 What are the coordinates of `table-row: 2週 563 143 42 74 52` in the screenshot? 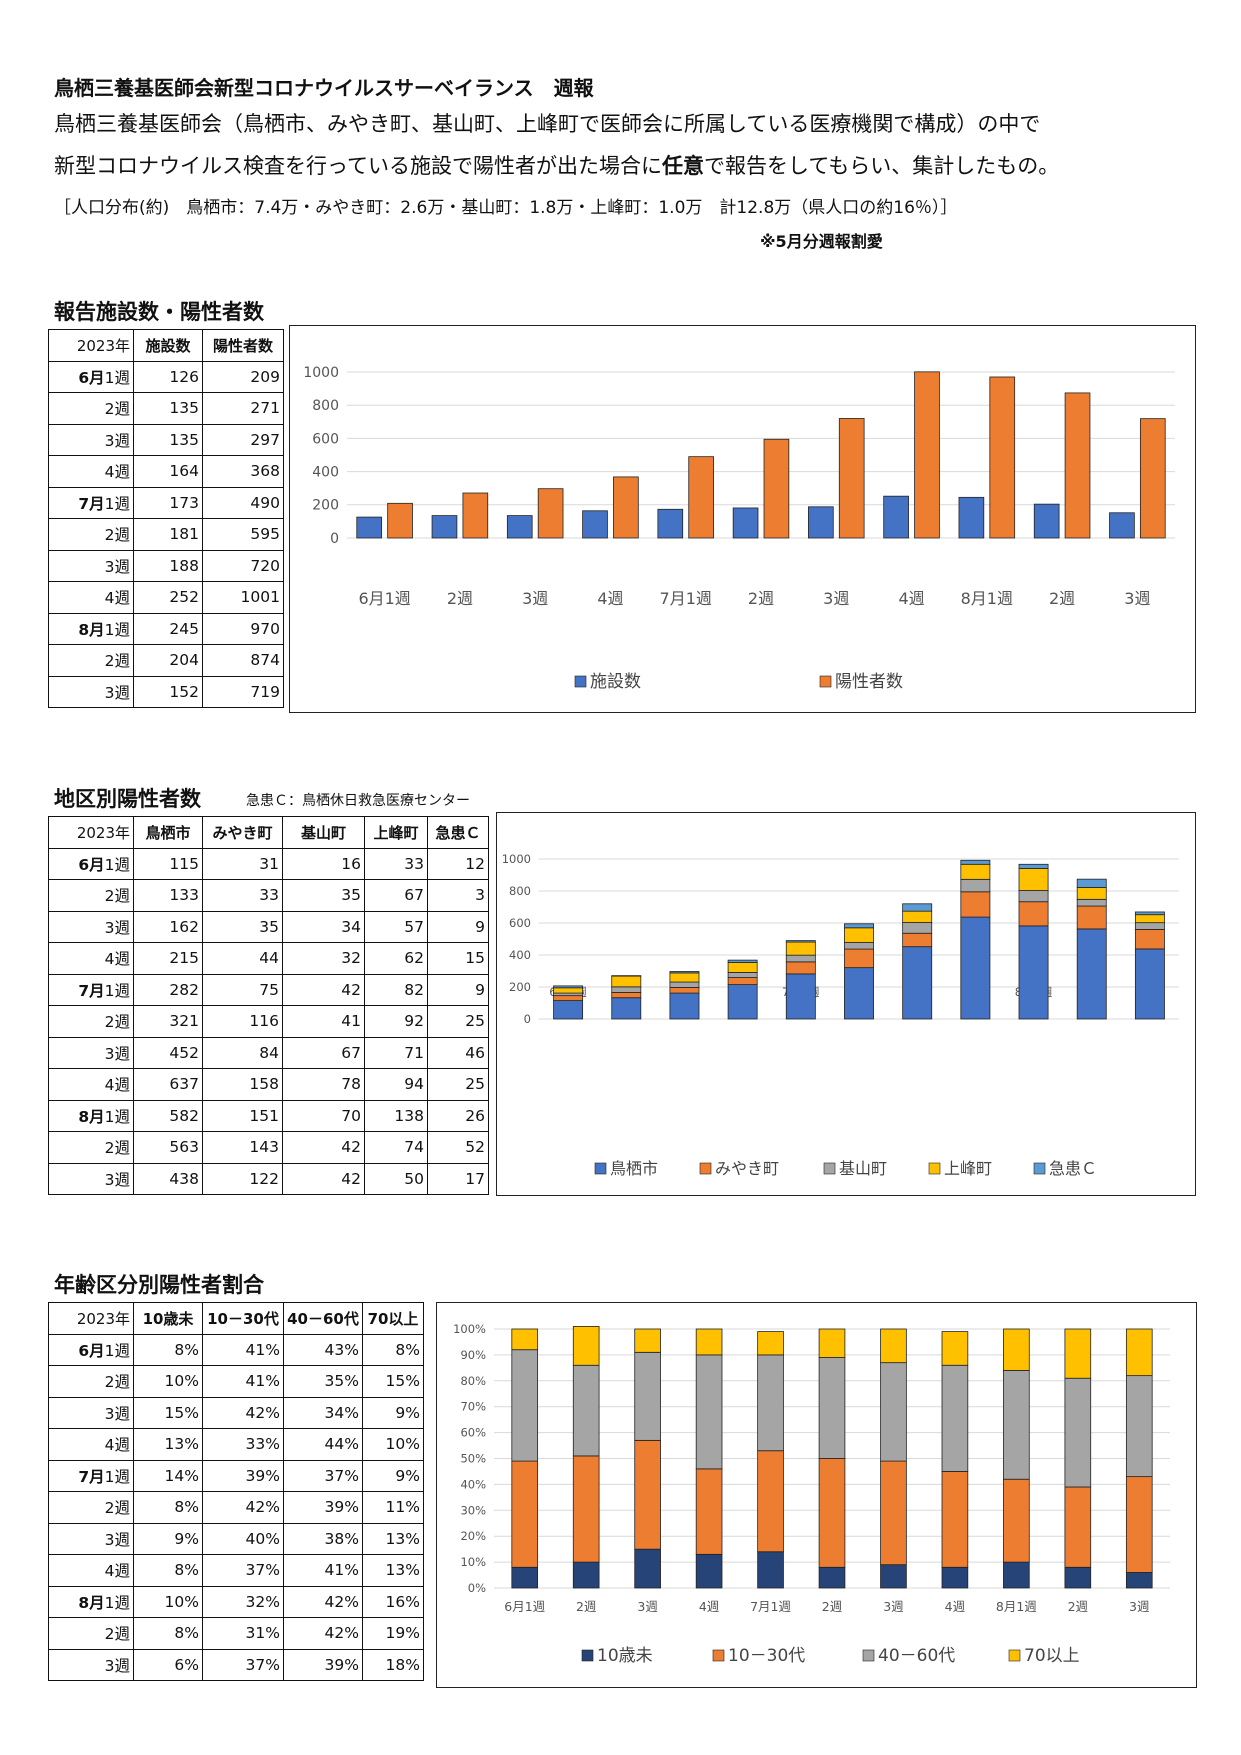 It's located at (268, 1147).